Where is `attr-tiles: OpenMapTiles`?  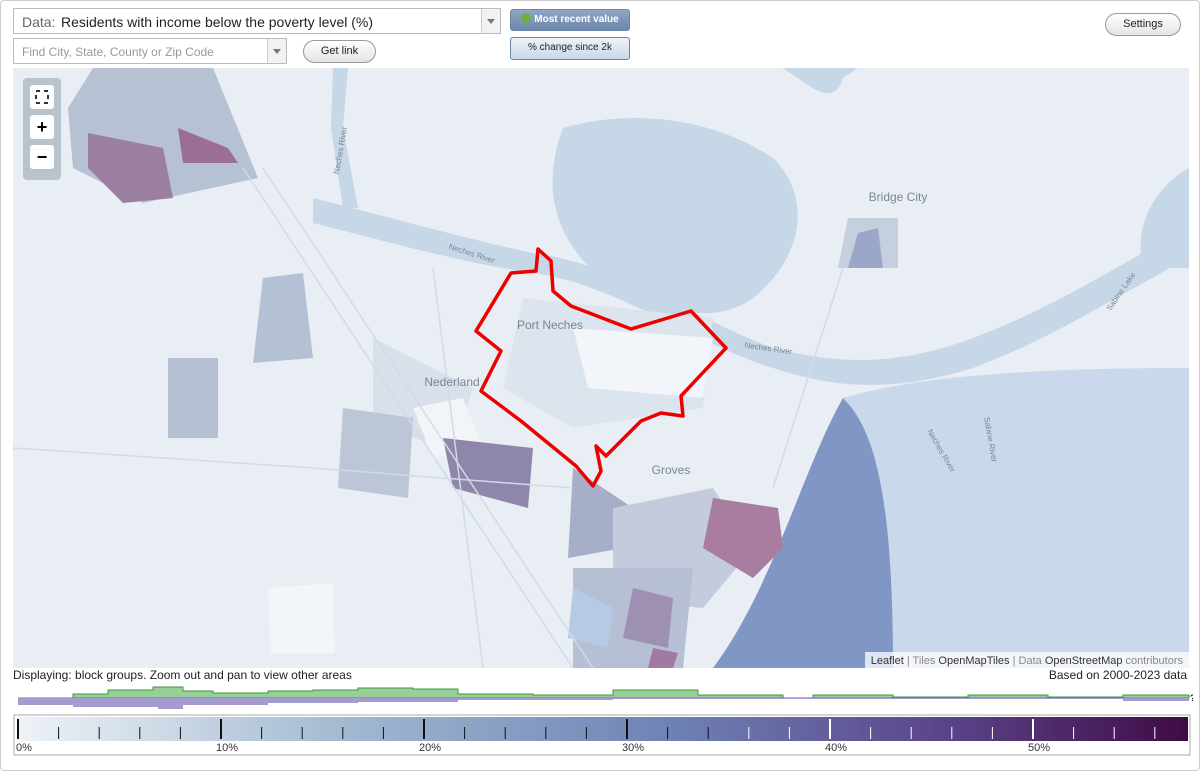
attr-tiles: OpenMapTiles is located at coordinates (974, 661).